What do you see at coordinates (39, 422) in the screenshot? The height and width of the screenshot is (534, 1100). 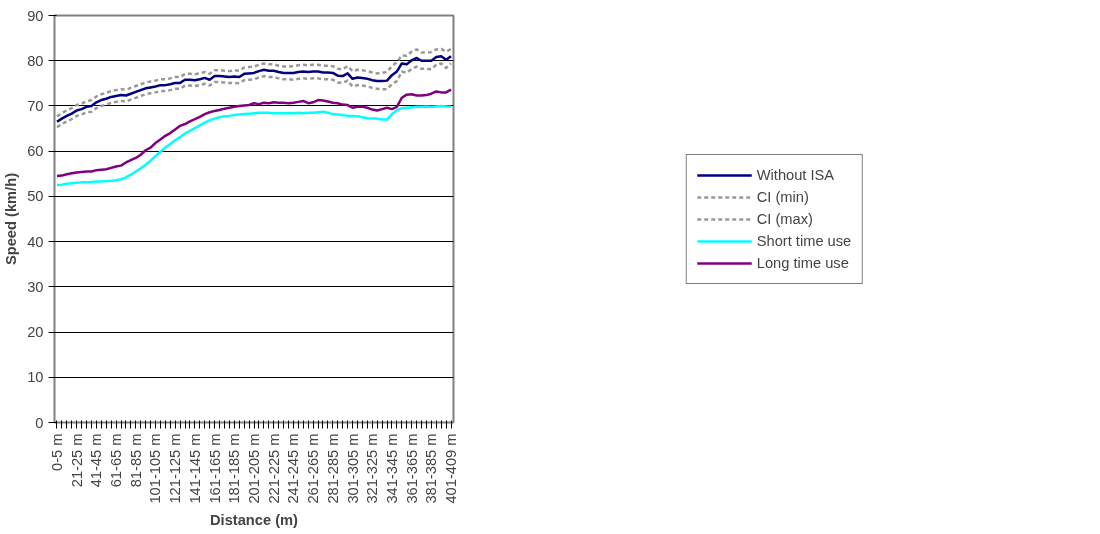 I see `y-tick-label: 0` at bounding box center [39, 422].